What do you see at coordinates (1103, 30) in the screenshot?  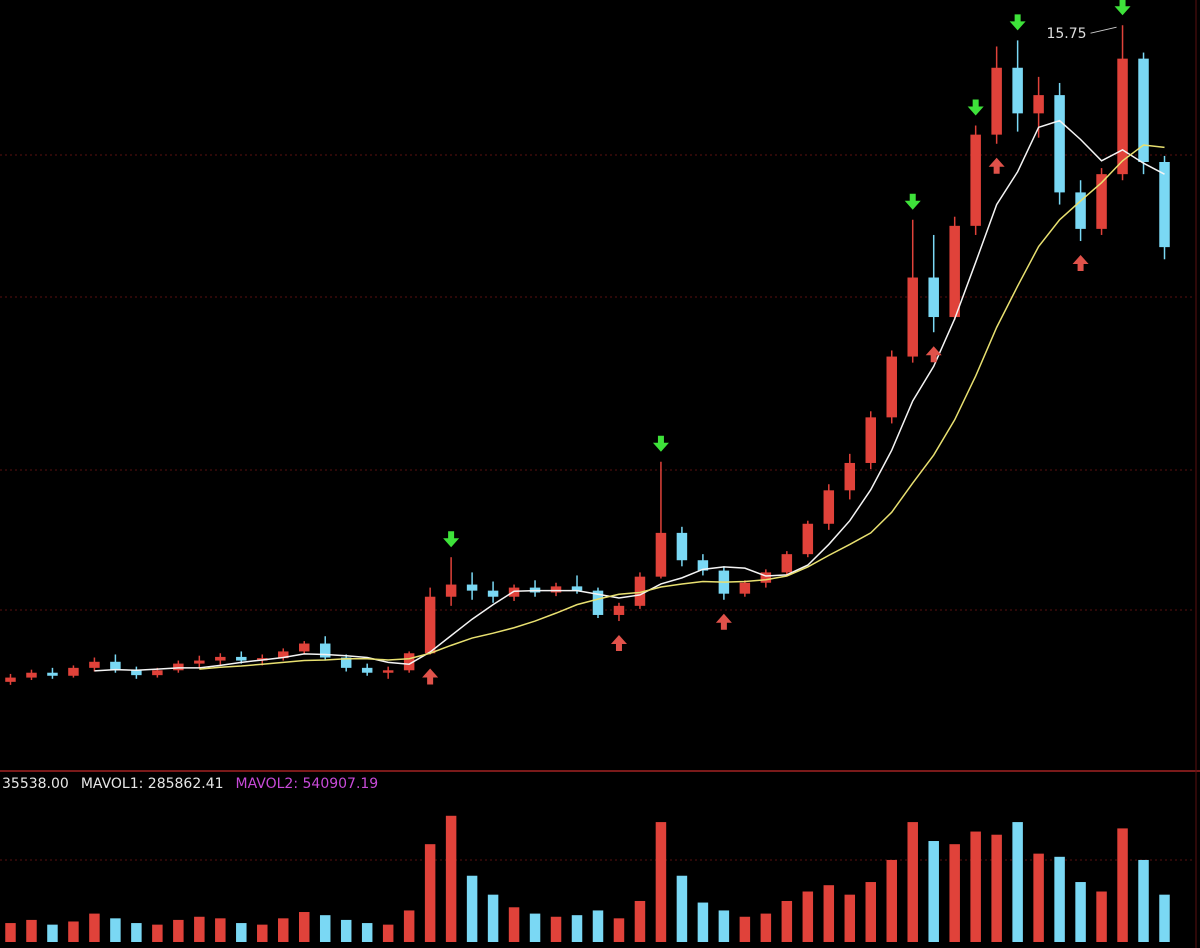 I see `peak-pointer` at bounding box center [1103, 30].